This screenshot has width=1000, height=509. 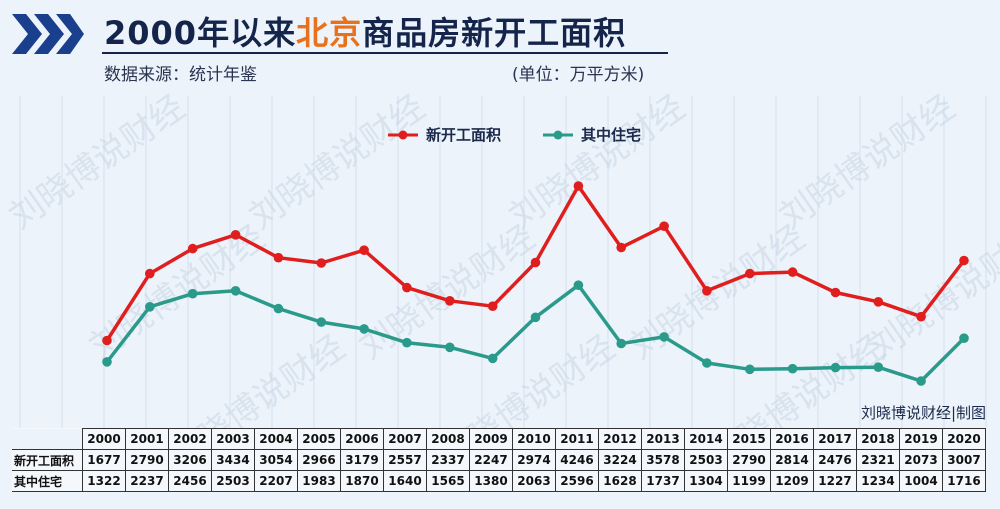 What do you see at coordinates (147, 439) in the screenshot?
I see `table-year-cell: 2001` at bounding box center [147, 439].